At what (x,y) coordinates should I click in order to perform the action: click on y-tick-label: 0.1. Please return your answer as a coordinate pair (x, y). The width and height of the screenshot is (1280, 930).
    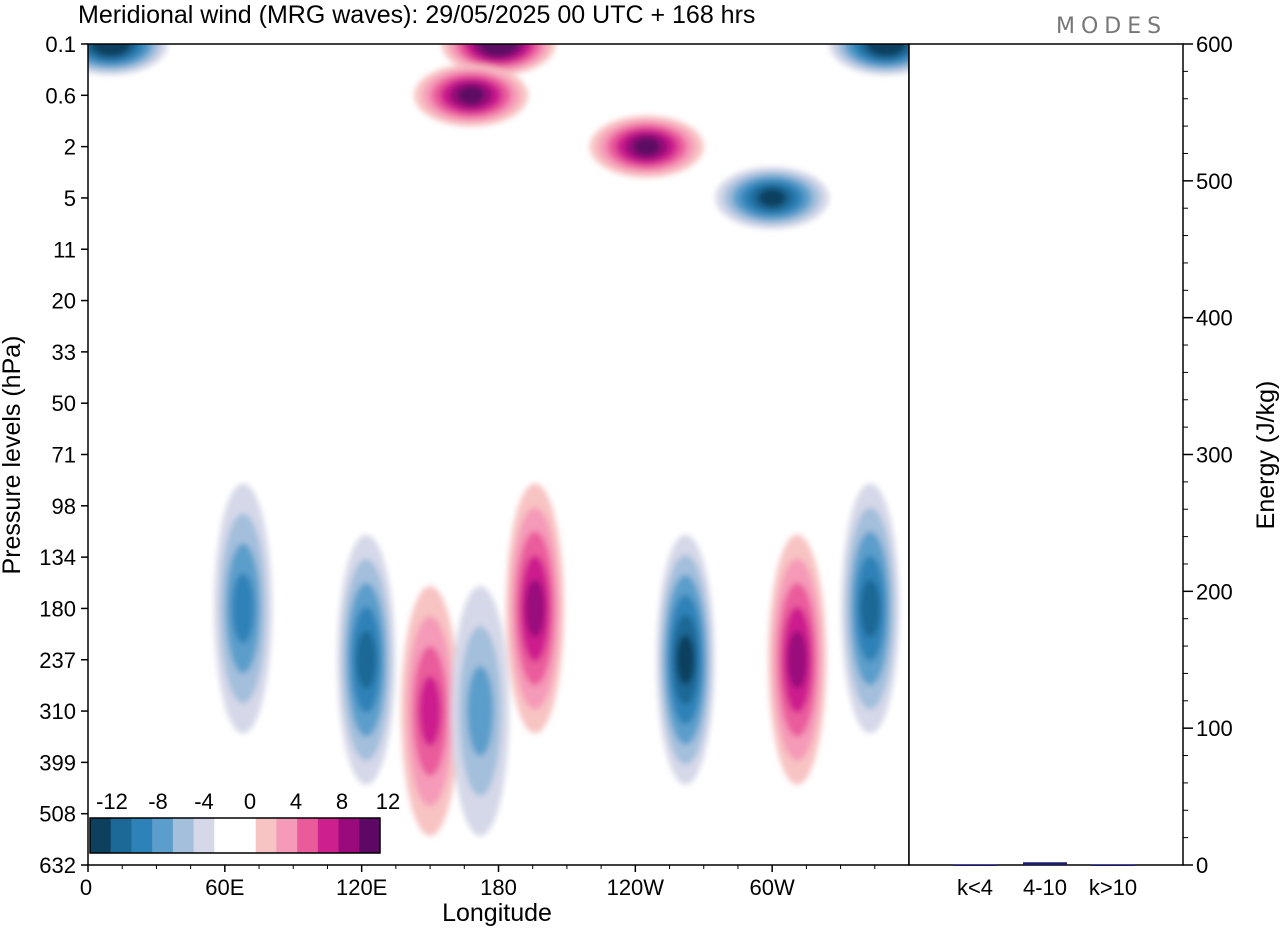
    Looking at the image, I should click on (60, 44).